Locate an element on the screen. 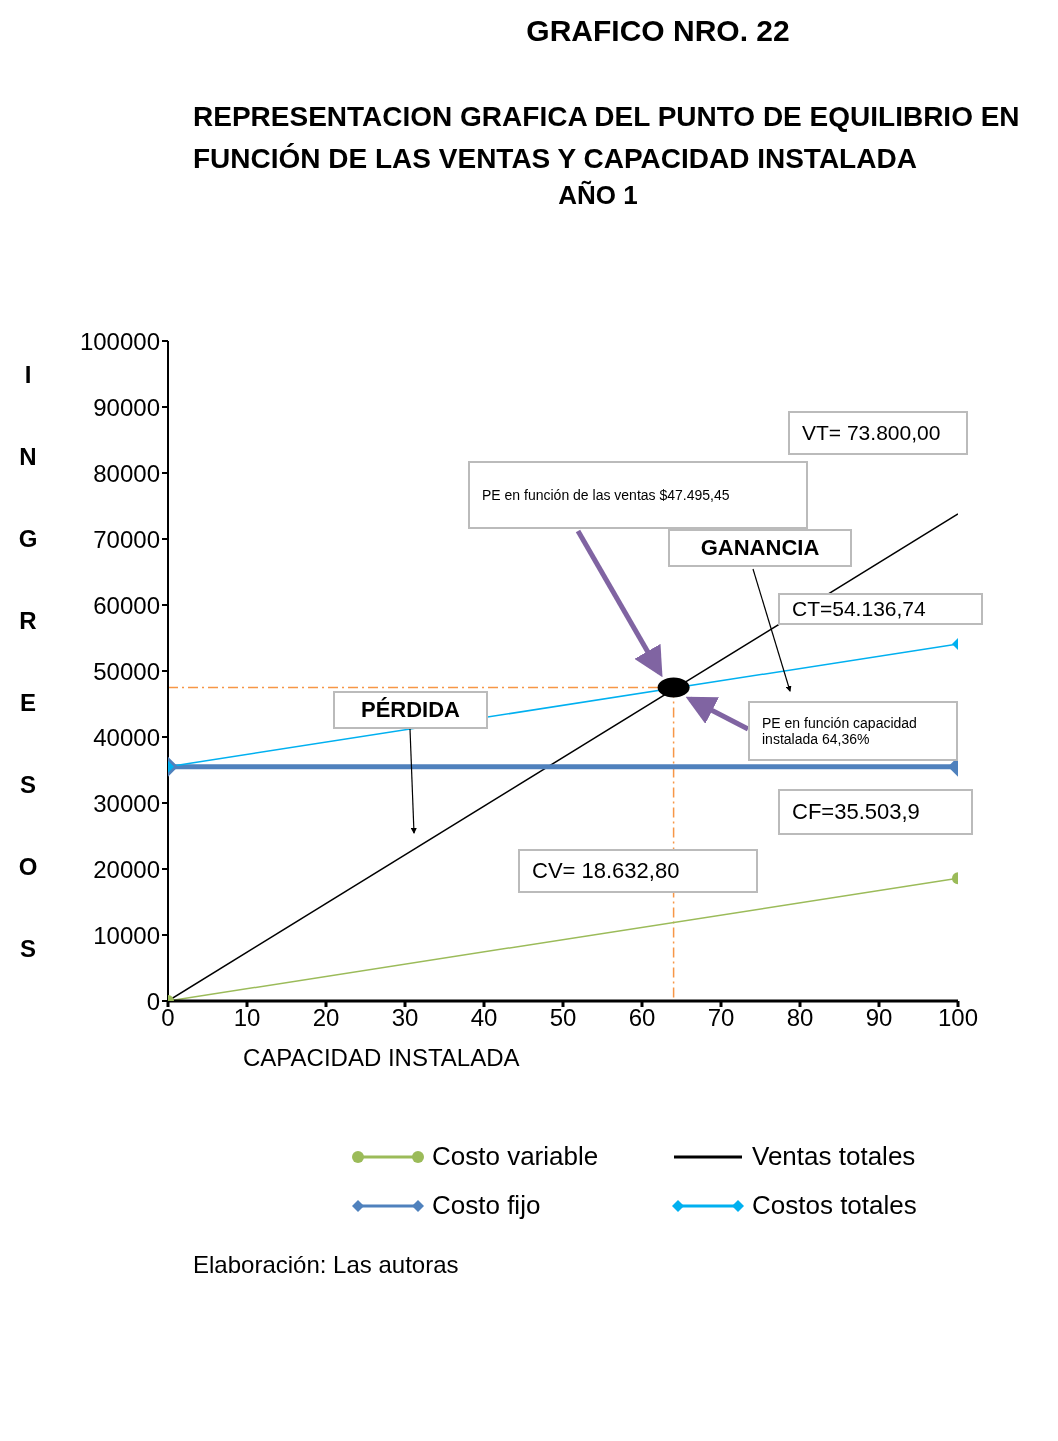 Image resolution: width=1058 pixels, height=1441 pixels. y-tick-label: 10000 is located at coordinates (126, 935).